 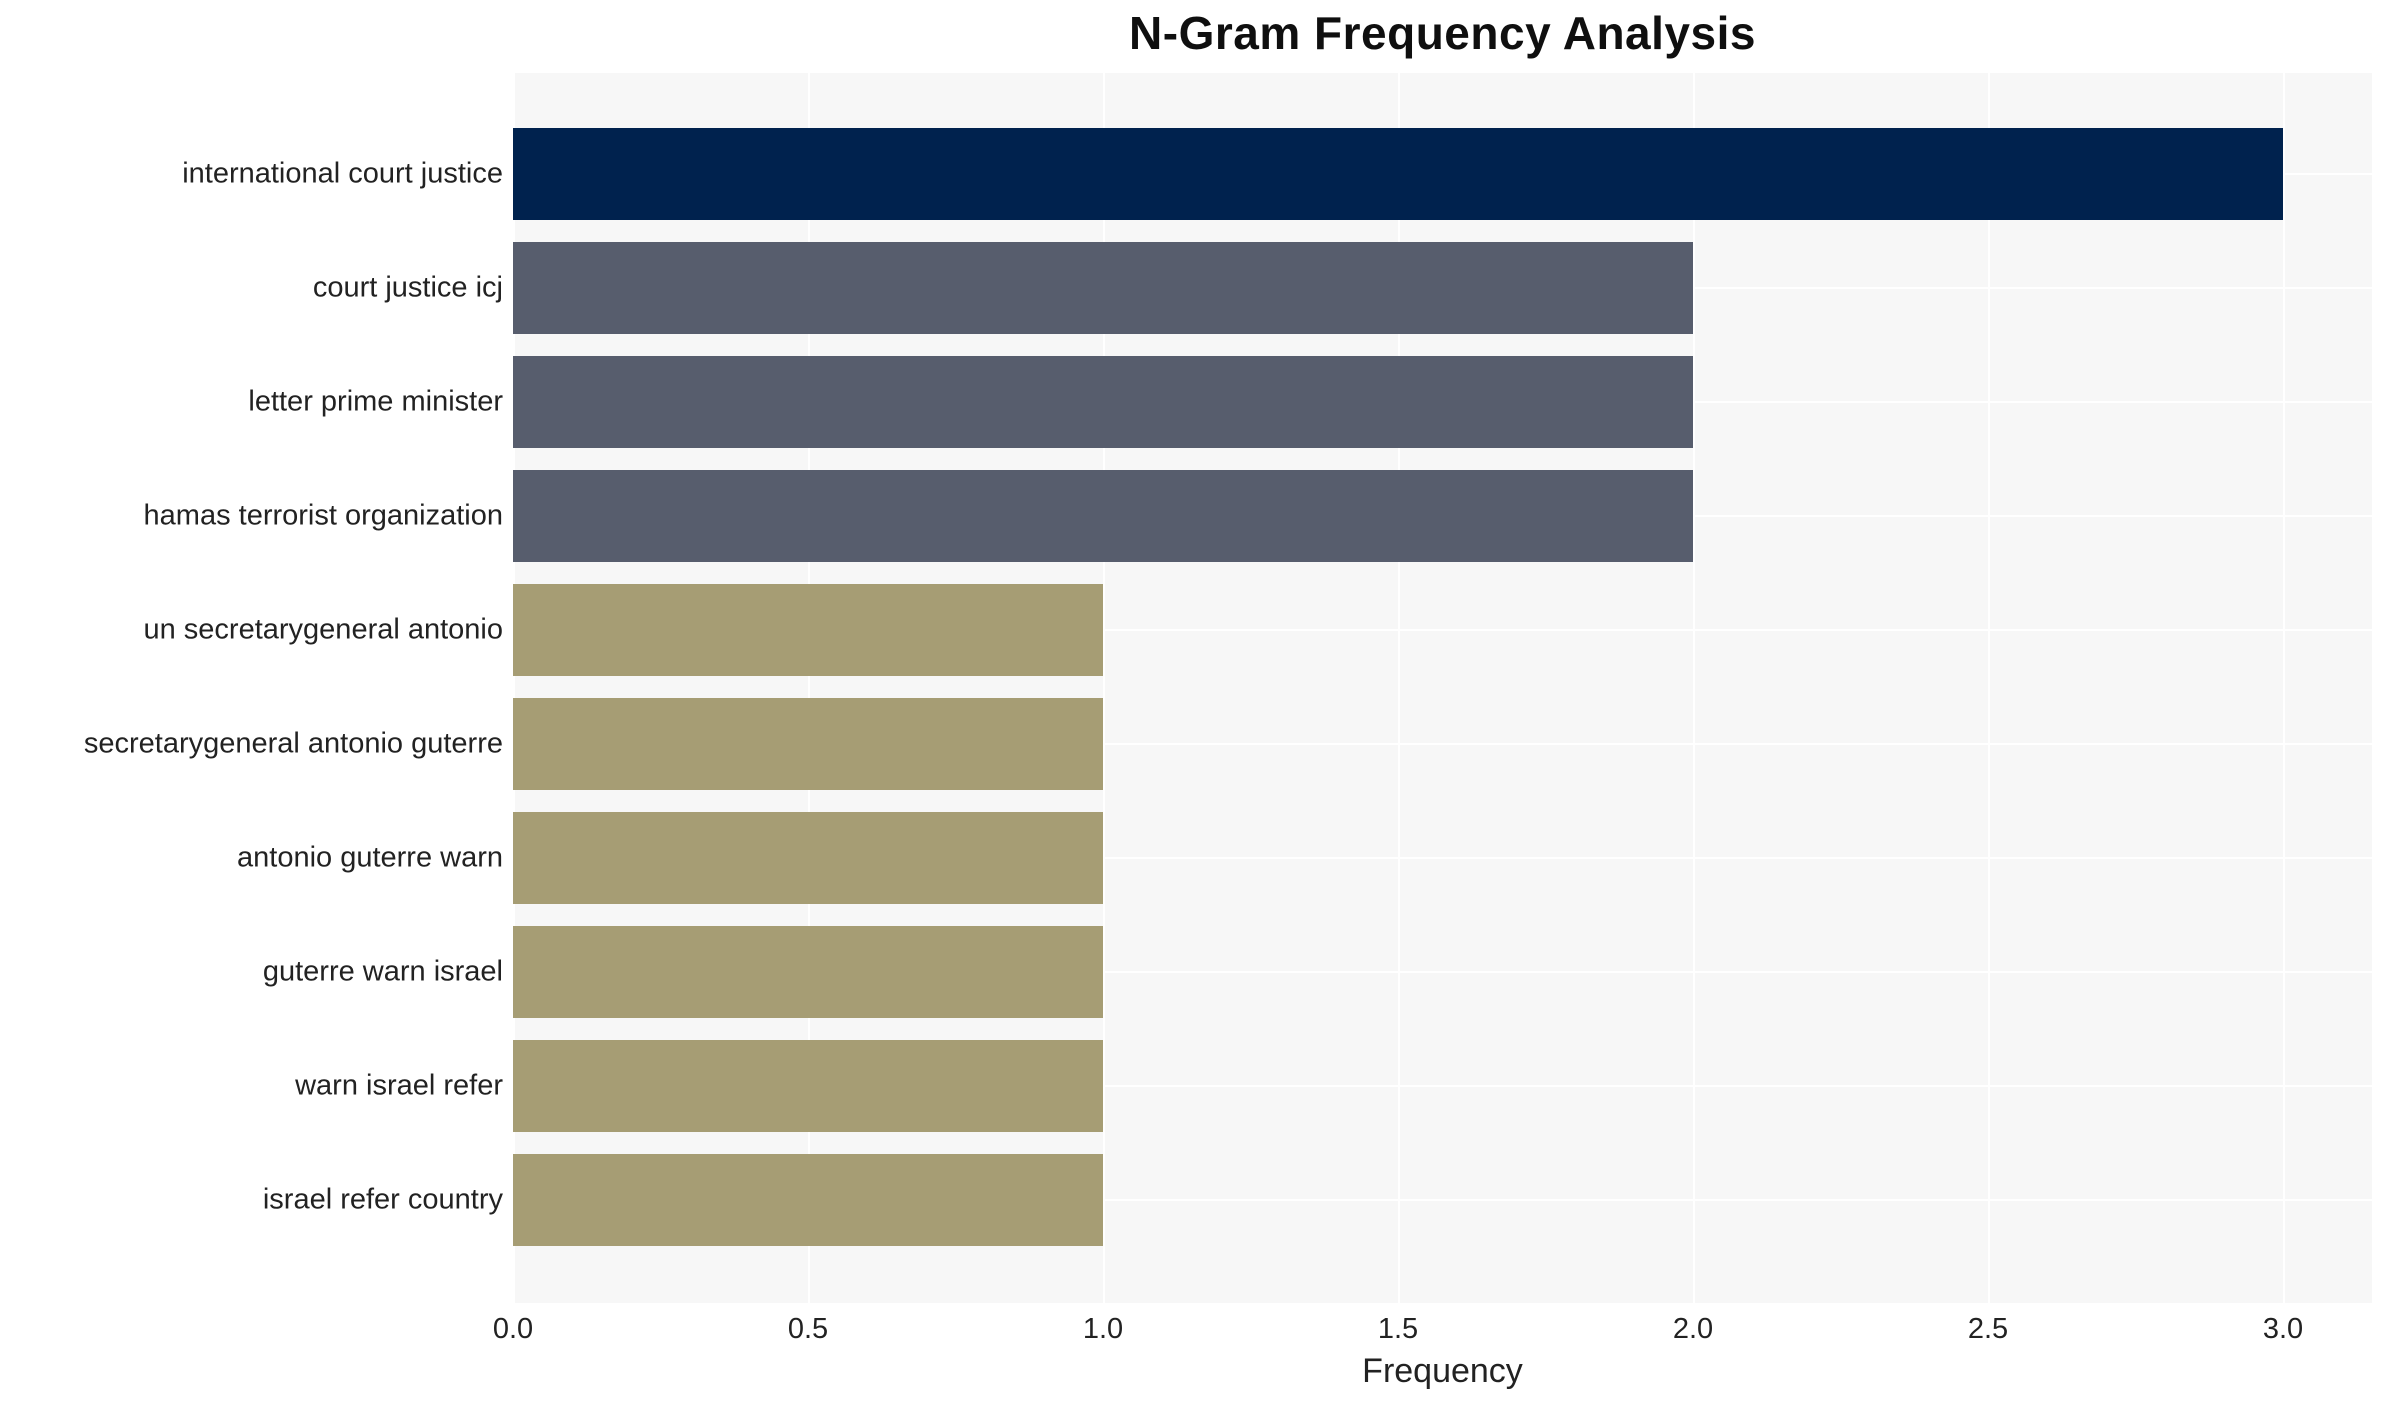 I want to click on category-label: court justice icj, so click(x=407, y=287).